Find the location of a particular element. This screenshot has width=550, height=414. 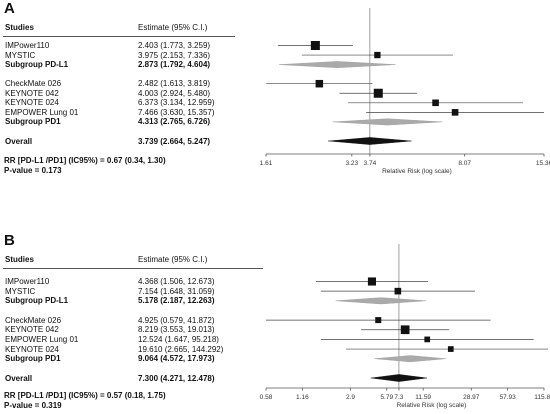

estimate-value: 2.482 (1.613, 3.819) is located at coordinates (174, 84).